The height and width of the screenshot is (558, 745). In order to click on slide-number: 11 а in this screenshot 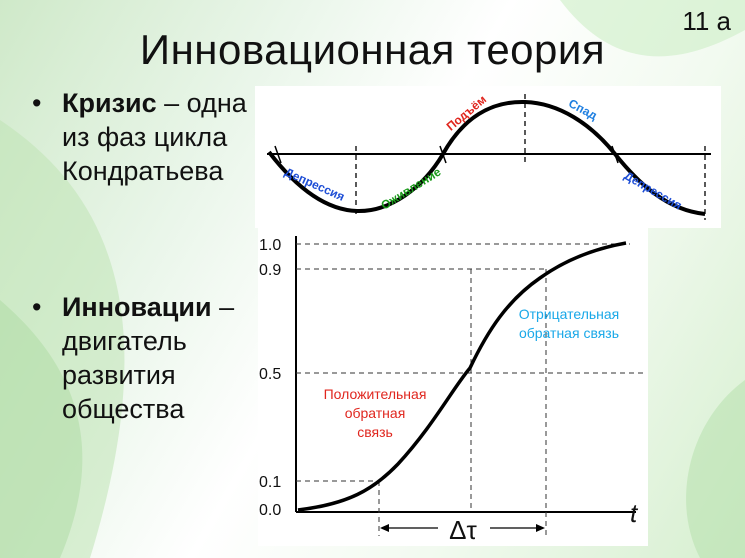, I will do `click(706, 21)`.